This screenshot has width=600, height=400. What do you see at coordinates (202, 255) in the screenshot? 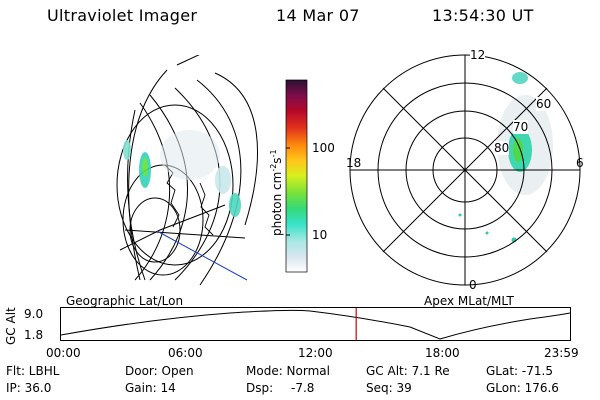
I see `terminator-line` at bounding box center [202, 255].